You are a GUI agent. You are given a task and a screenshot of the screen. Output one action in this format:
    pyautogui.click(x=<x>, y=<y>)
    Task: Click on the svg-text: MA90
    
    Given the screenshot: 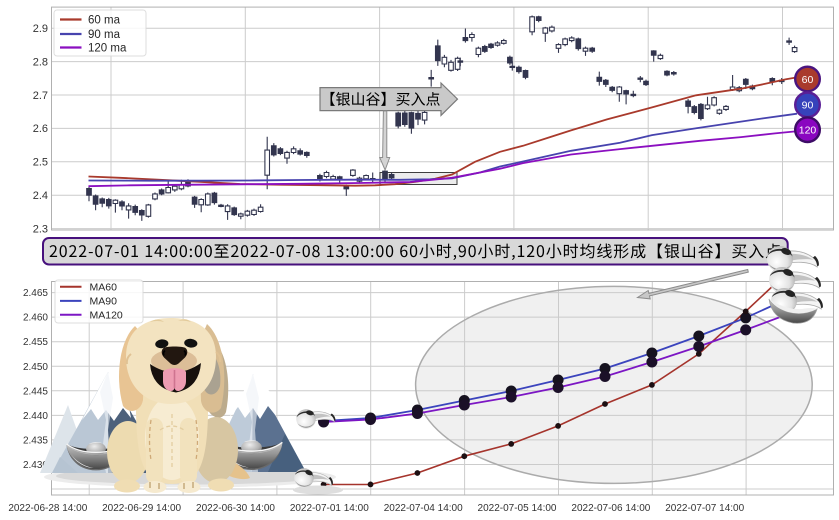 What is the action you would take?
    pyautogui.click(x=104, y=301)
    